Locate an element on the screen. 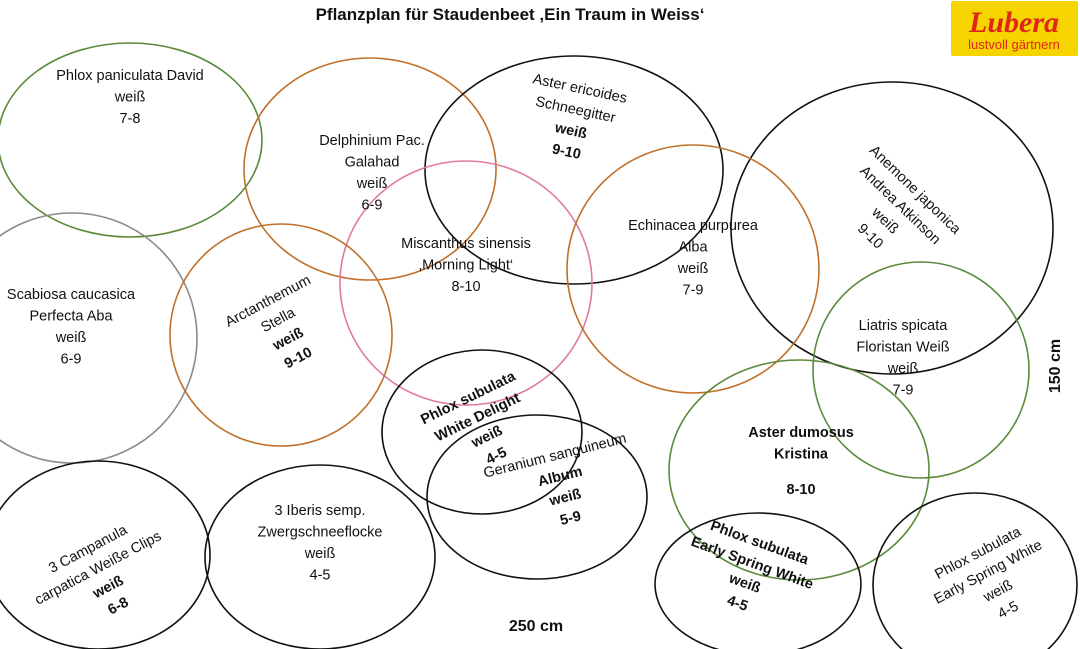 This screenshot has width=1080, height=649. plant-label: Geranium sanguineumAlbumweiß5-9 is located at coordinates (563, 488).